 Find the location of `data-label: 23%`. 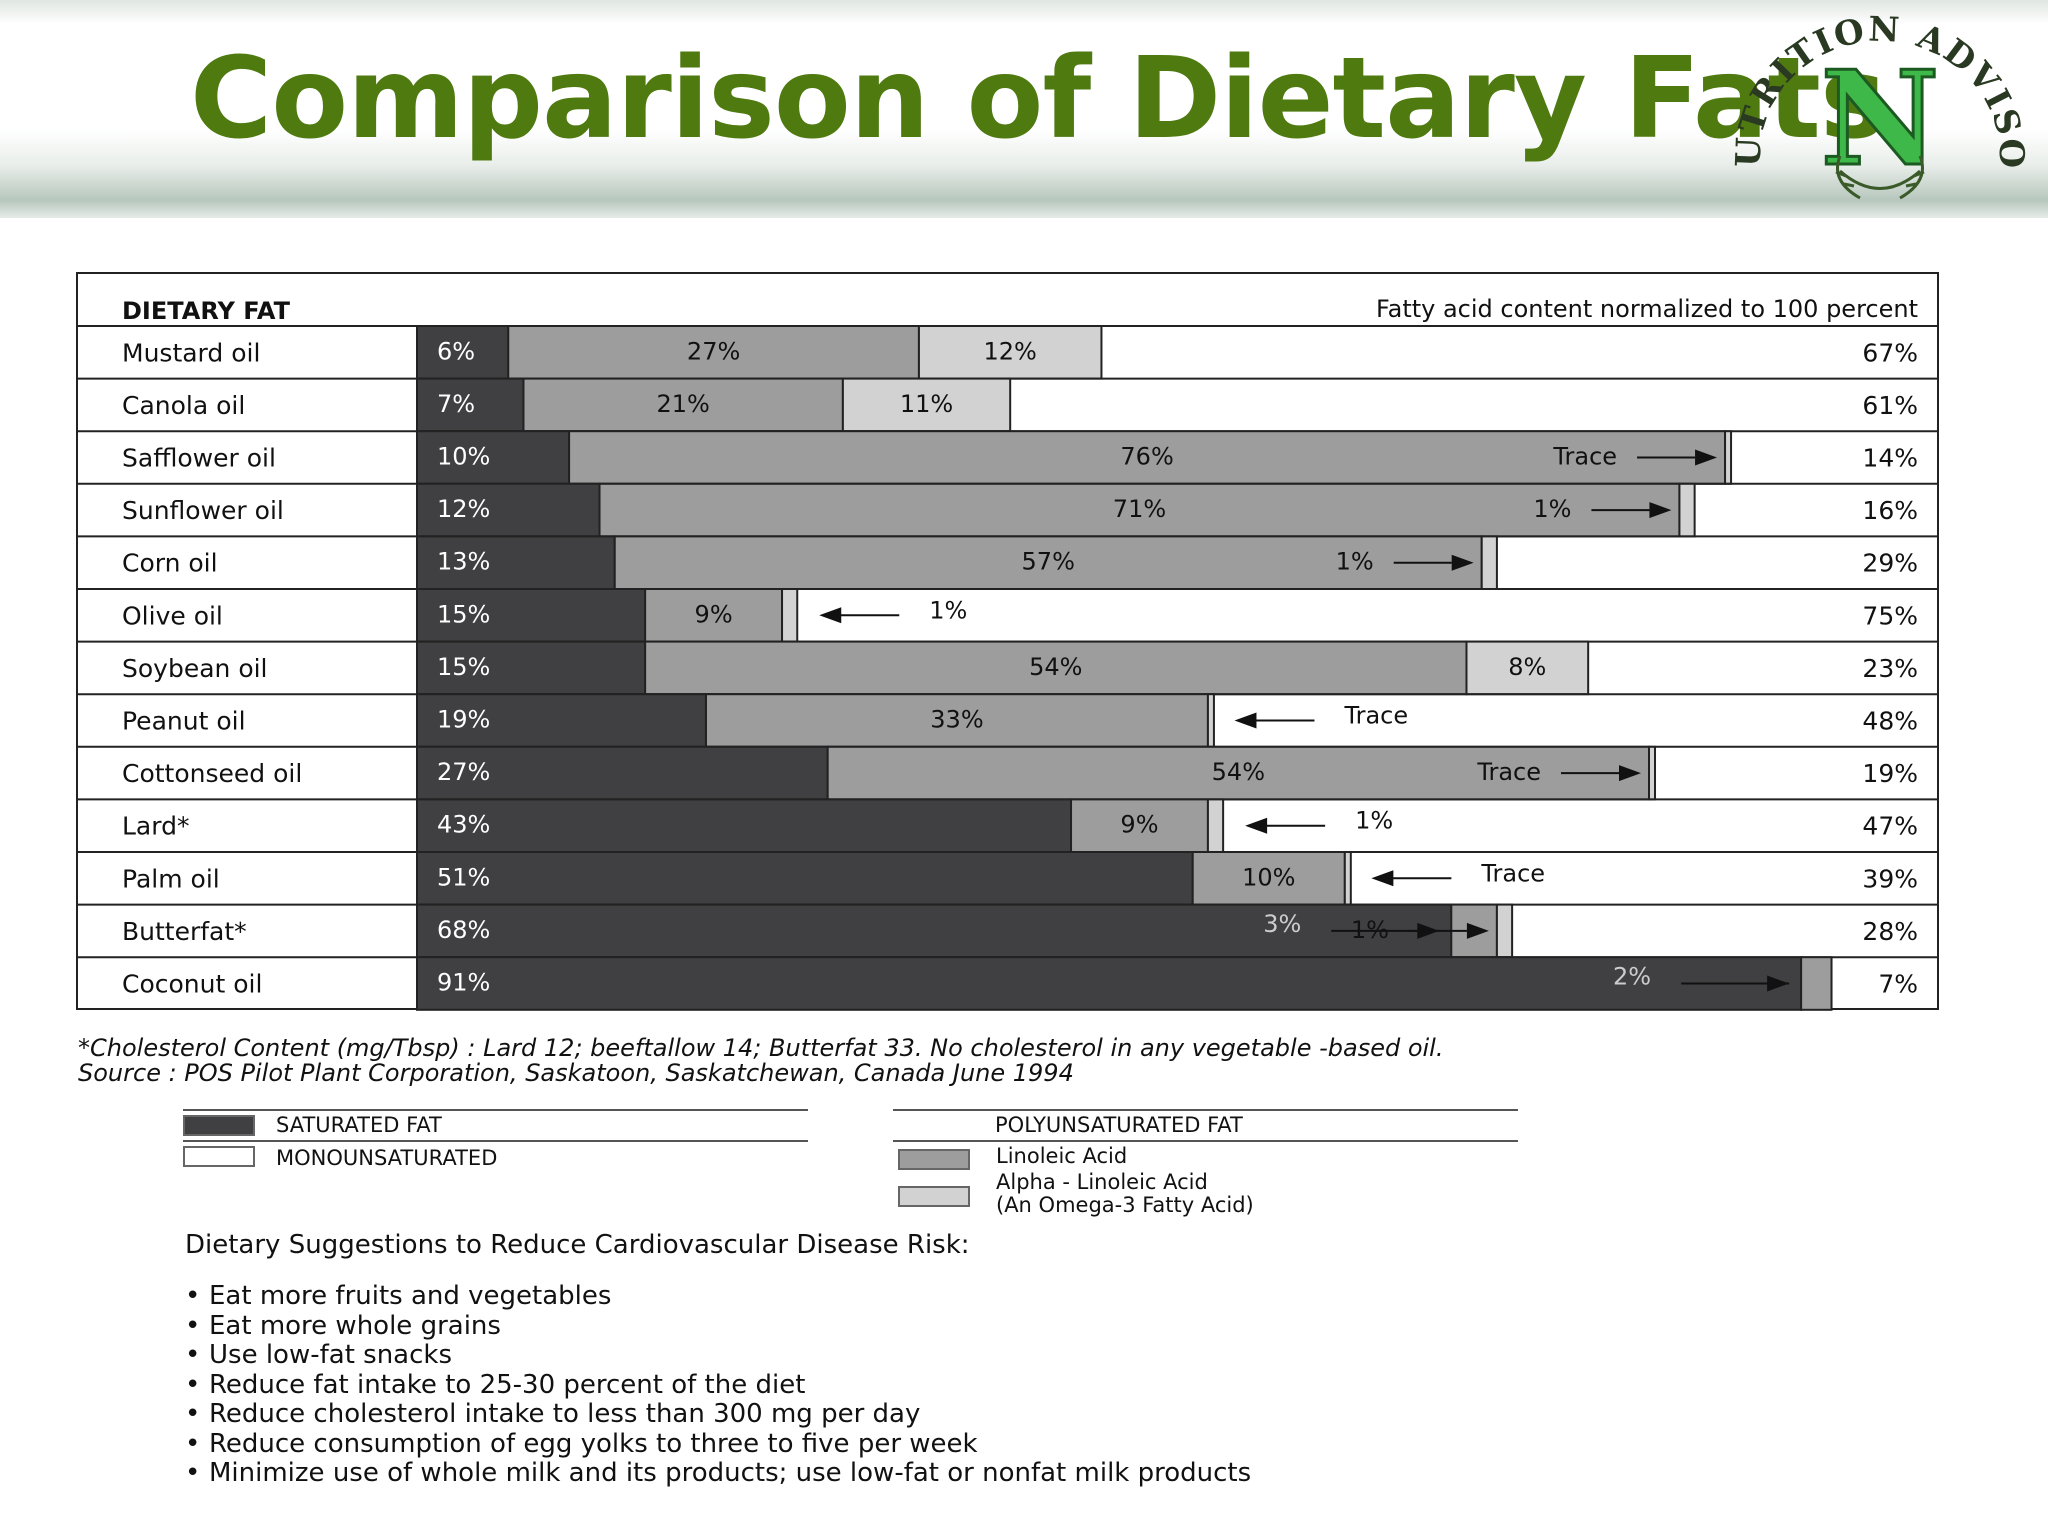

data-label: 23% is located at coordinates (1890, 668).